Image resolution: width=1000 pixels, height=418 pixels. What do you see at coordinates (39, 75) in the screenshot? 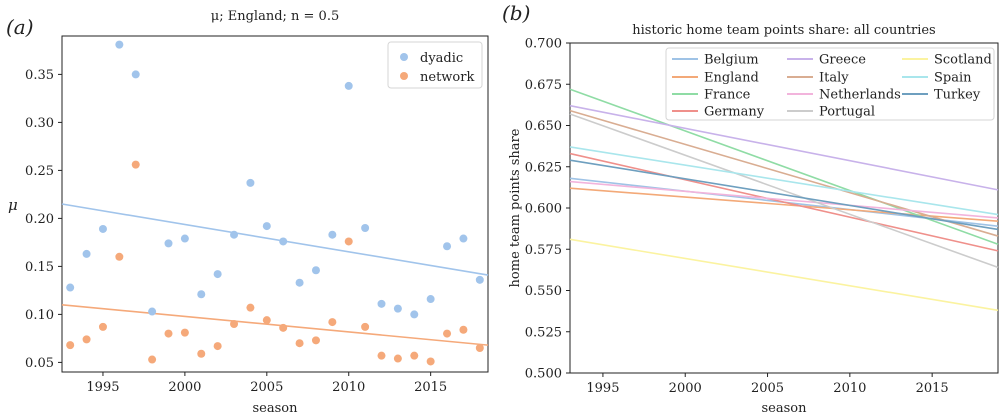
I see `y-tick-label: 0.35` at bounding box center [39, 75].